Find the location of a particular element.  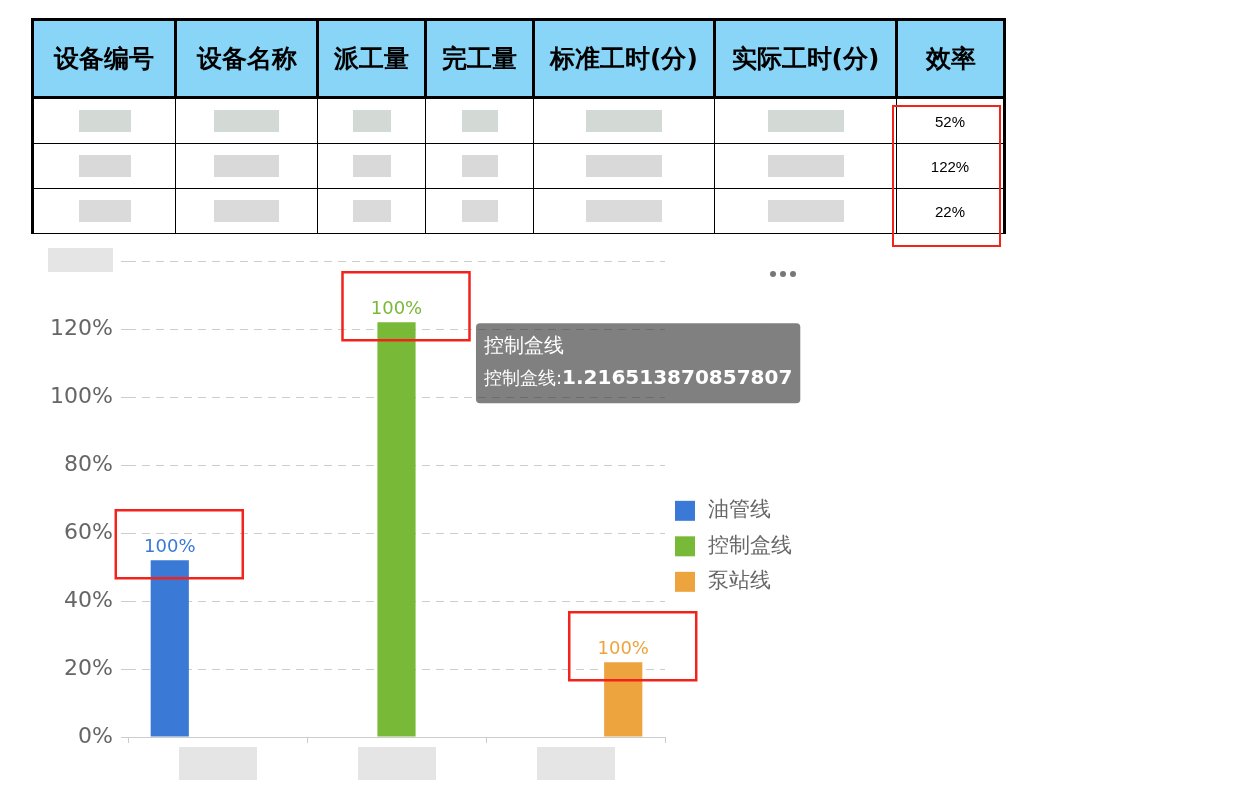

category-label: 派工量 is located at coordinates (371, 58).